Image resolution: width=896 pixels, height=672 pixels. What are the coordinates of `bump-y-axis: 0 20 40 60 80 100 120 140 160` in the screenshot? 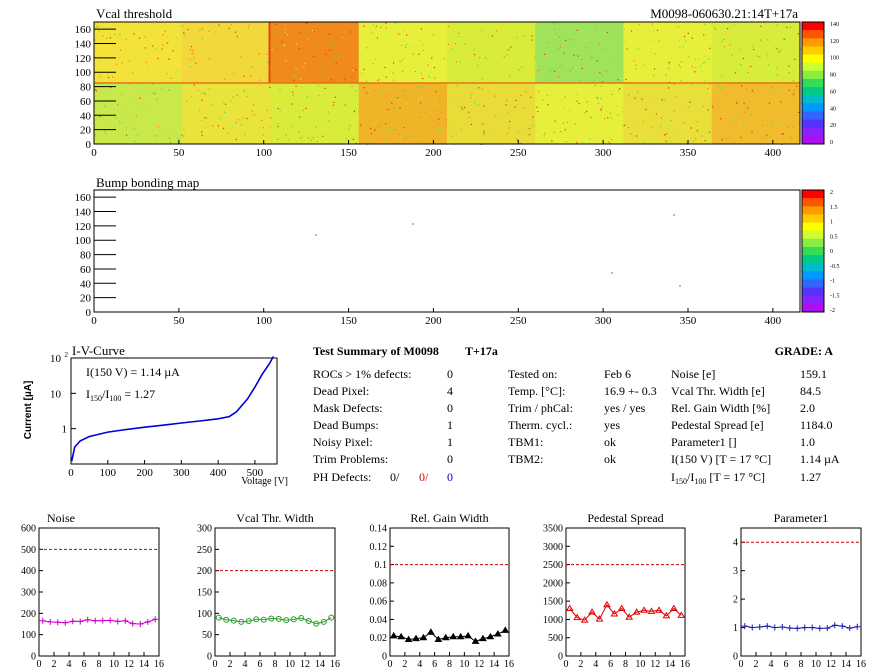 It's located at (95, 255).